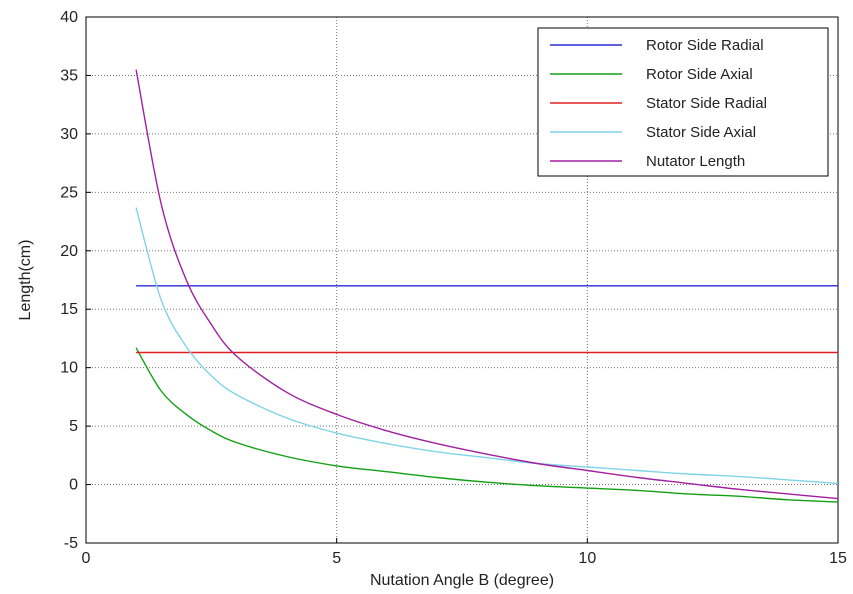 The height and width of the screenshot is (594, 853). What do you see at coordinates (706, 103) in the screenshot?
I see `legend-label-stator-side-radial: Stator Side Radial` at bounding box center [706, 103].